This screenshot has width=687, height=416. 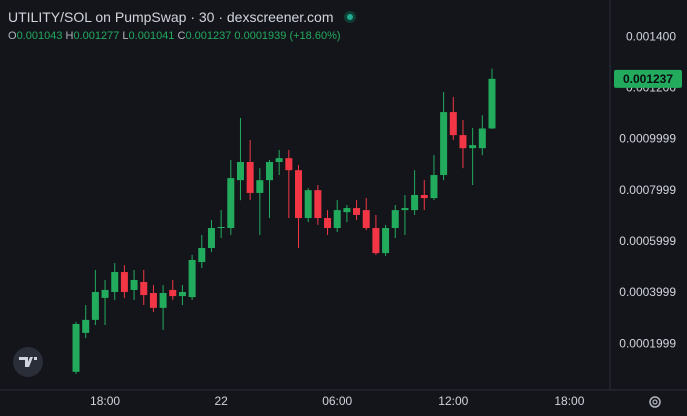 I want to click on y-tick-label: 0.0005999, so click(x=647, y=241).